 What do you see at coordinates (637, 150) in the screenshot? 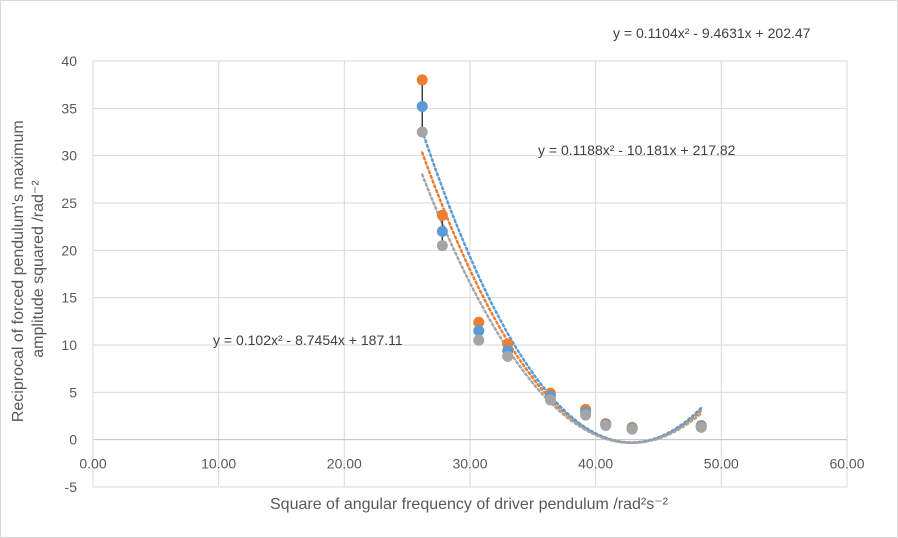
I see `trendline-equation-blue: y = 0.1188x² - 10.181x + 217.82` at bounding box center [637, 150].